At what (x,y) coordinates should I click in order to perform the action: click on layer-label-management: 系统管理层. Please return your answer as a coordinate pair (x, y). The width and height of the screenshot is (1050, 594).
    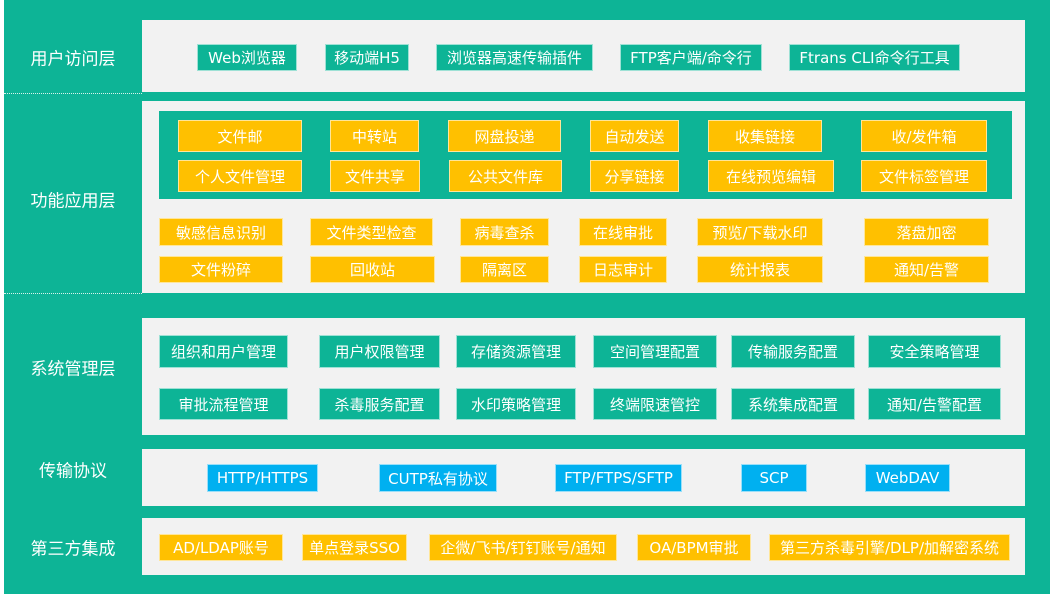
    Looking at the image, I should click on (73, 369).